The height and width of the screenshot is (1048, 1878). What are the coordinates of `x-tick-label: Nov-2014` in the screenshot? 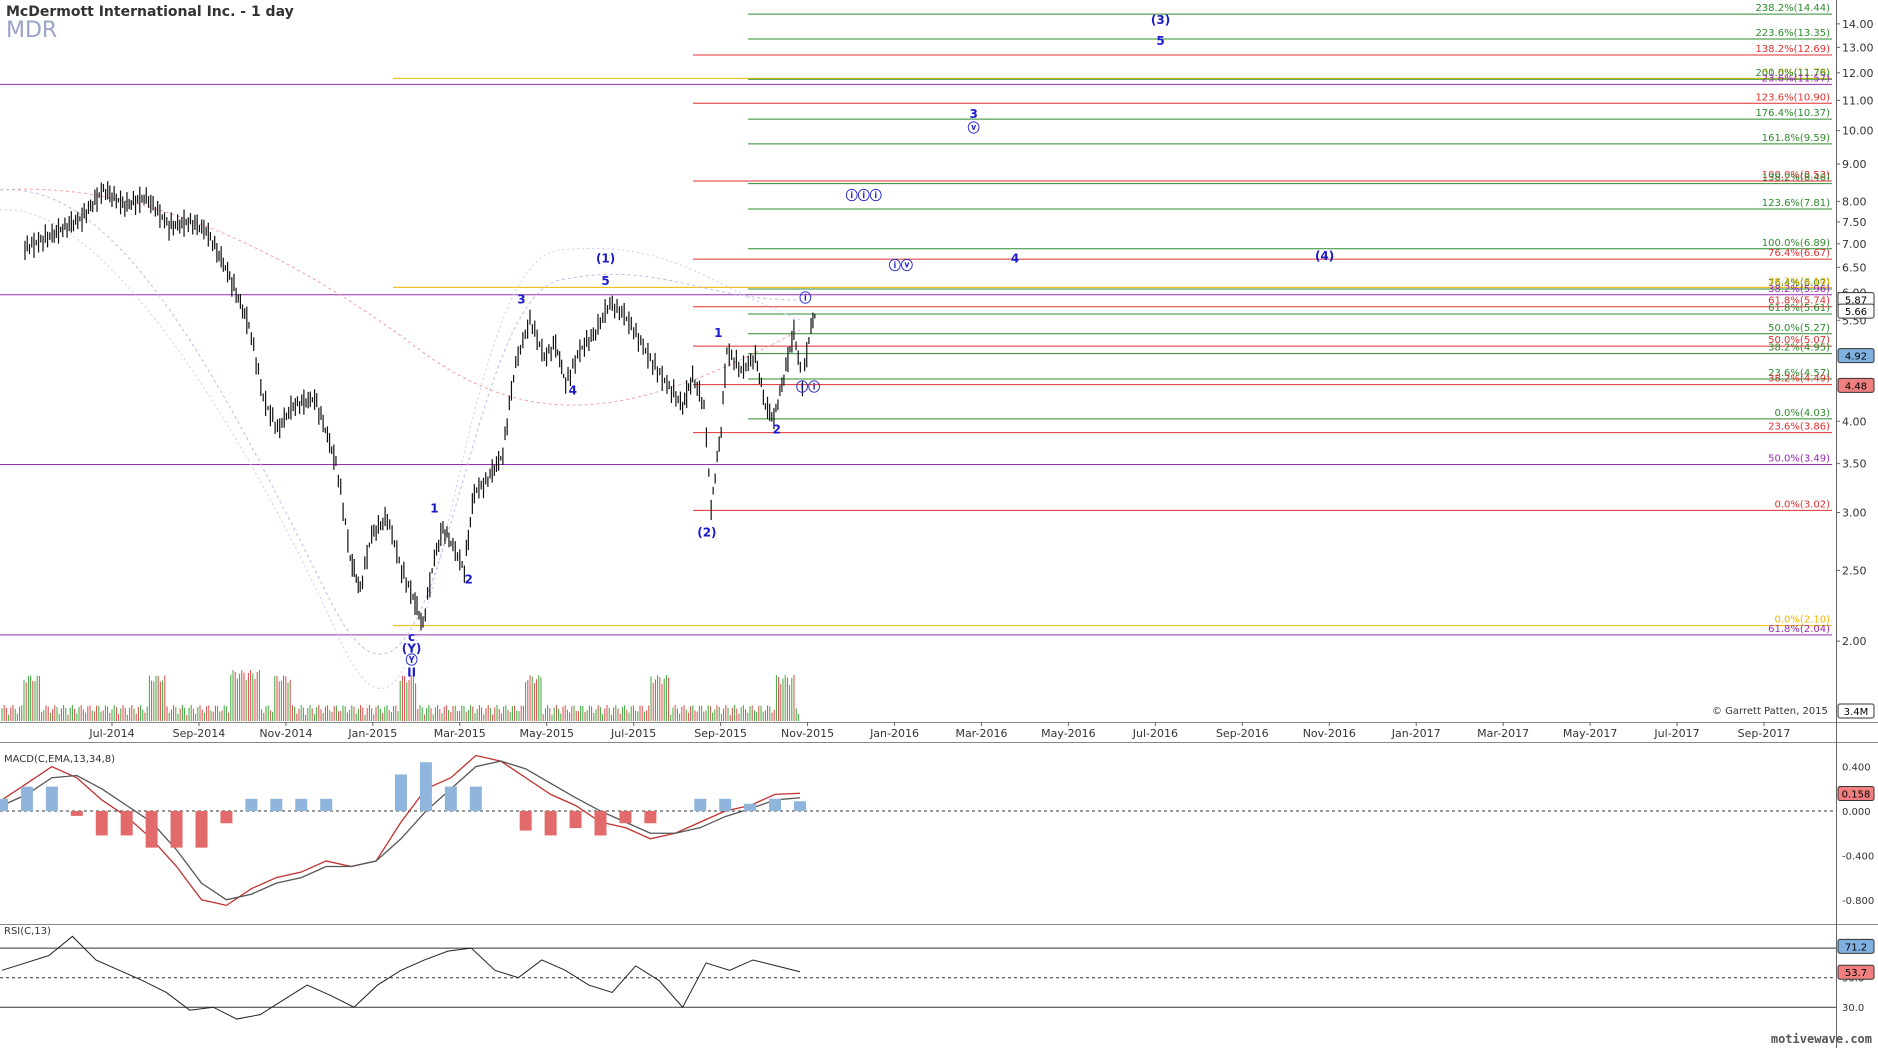 It's located at (285, 733).